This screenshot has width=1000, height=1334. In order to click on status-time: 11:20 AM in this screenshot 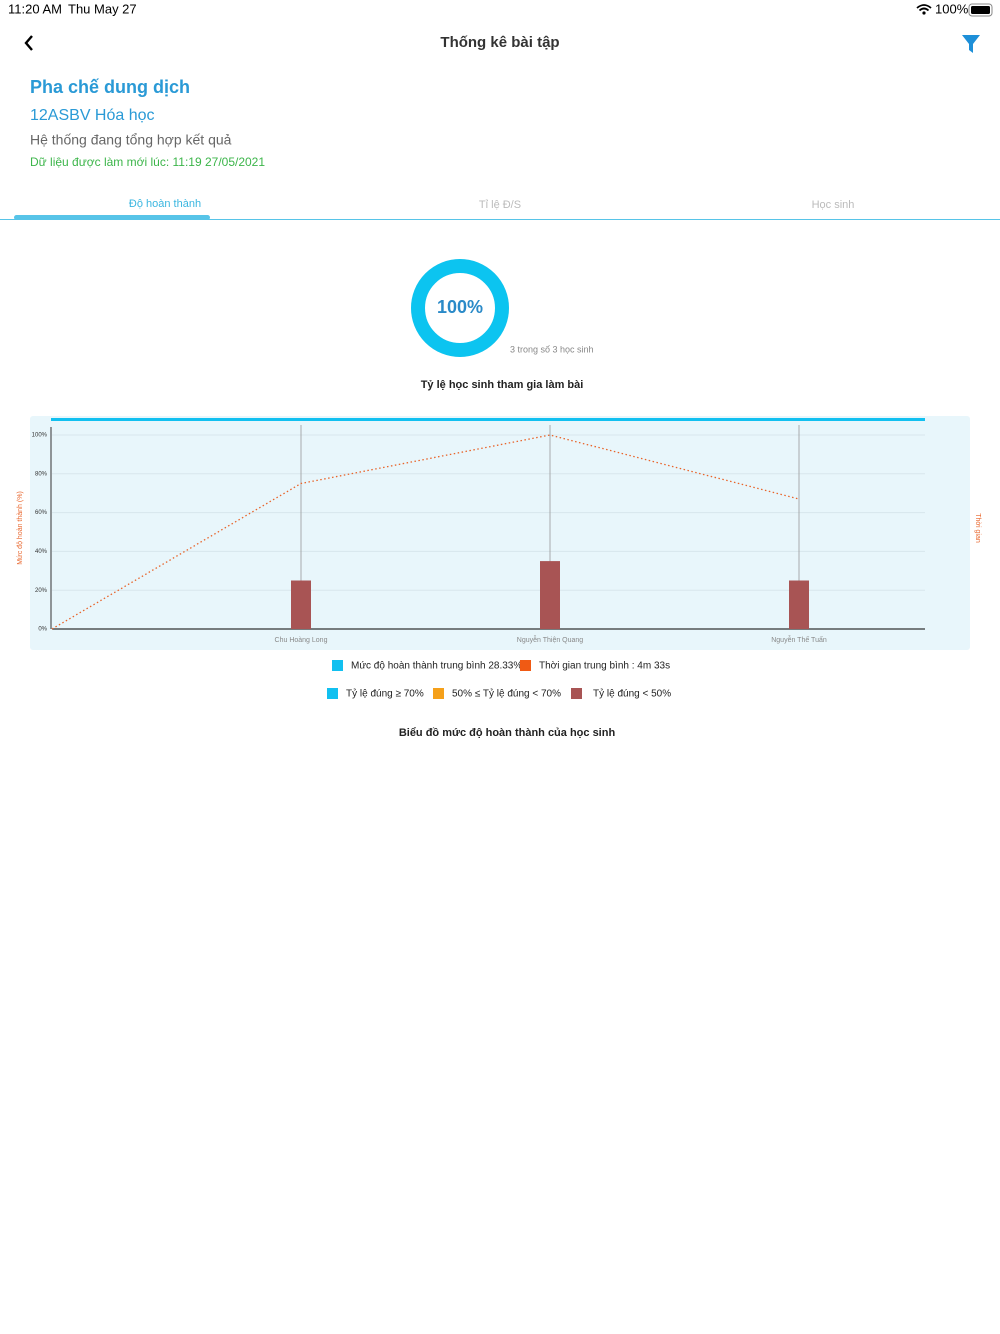, I will do `click(35, 8)`.